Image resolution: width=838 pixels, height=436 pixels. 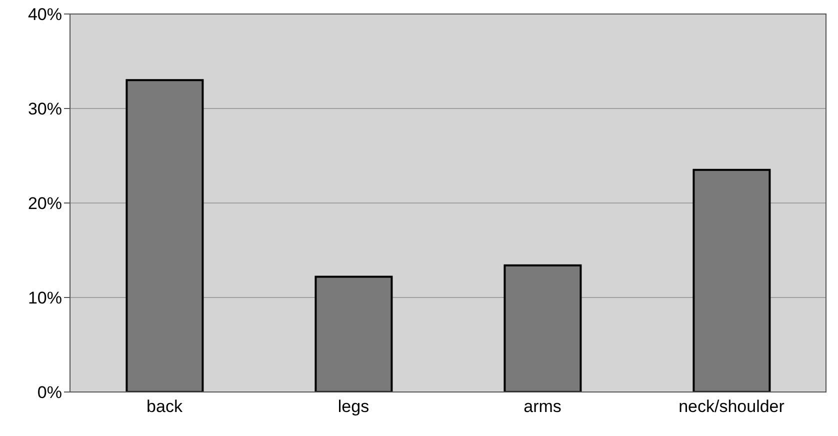 What do you see at coordinates (354, 406) in the screenshot?
I see `x-tick-label: legs` at bounding box center [354, 406].